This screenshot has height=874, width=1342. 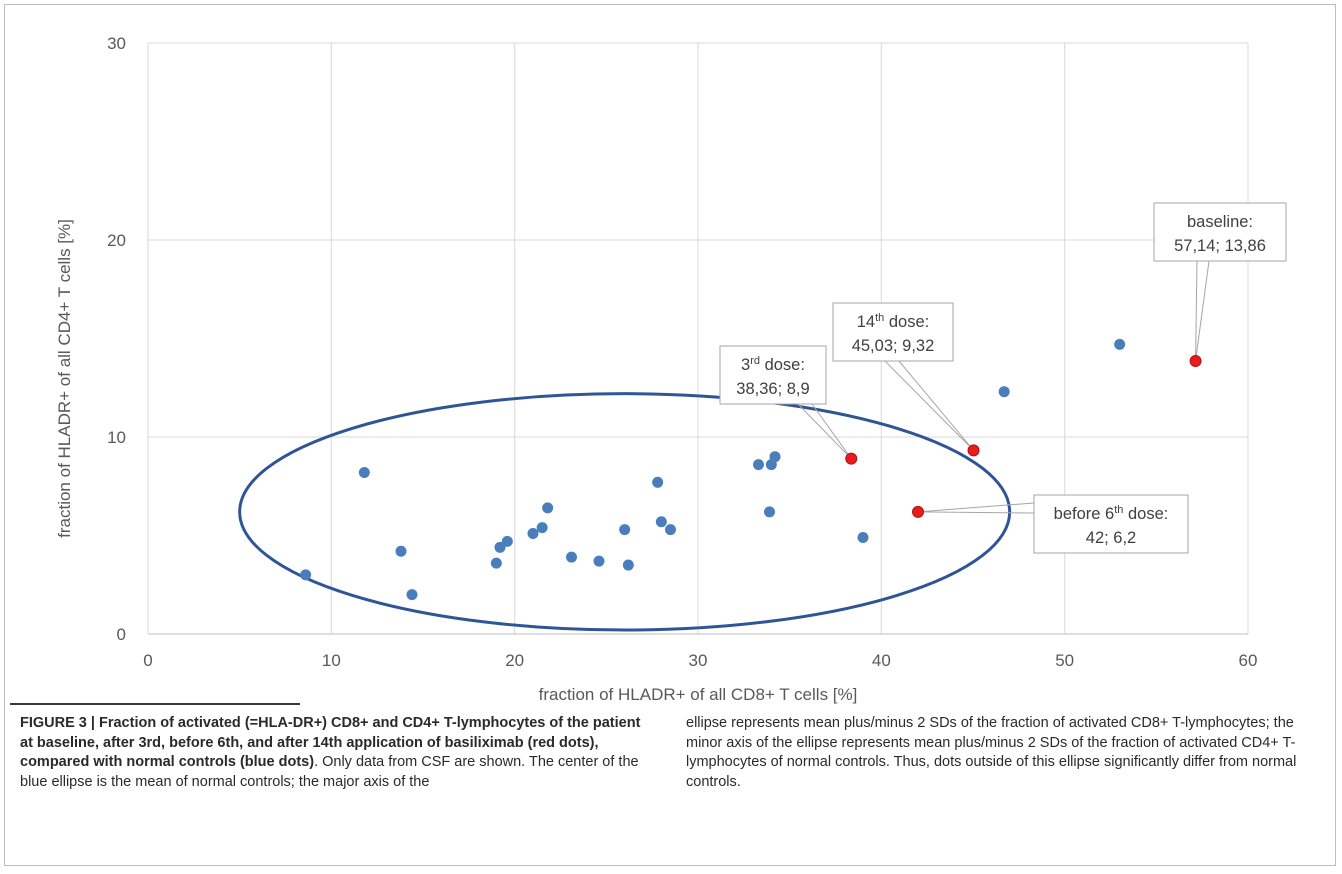 What do you see at coordinates (514, 660) in the screenshot?
I see `x-tick-label: 20` at bounding box center [514, 660].